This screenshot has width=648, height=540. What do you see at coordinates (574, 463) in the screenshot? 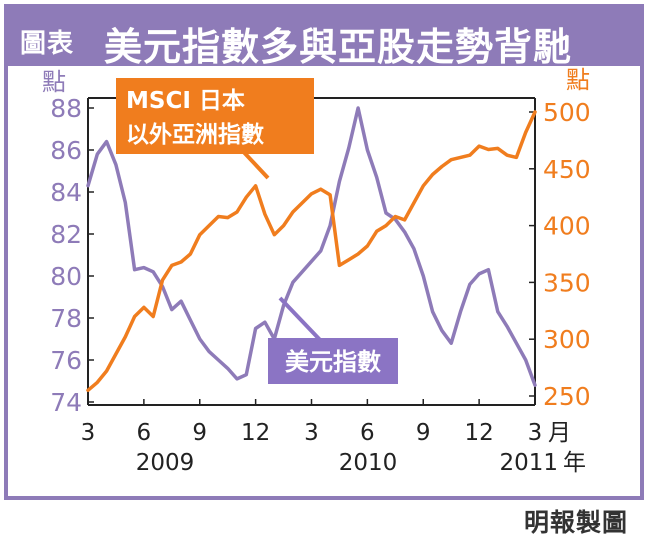
I see `x-axis-year-unit: 年` at bounding box center [574, 463].